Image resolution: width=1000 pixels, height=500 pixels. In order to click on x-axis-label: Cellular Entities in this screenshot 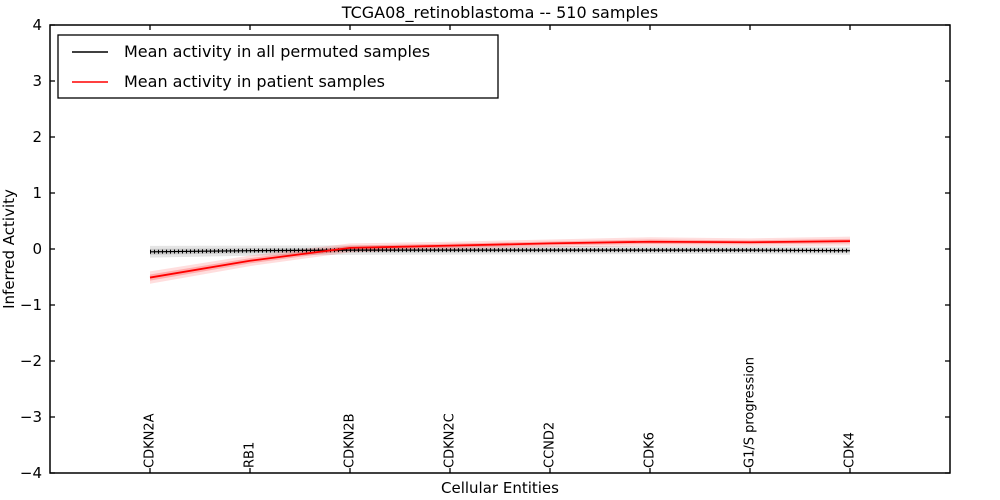, I will do `click(500, 488)`.